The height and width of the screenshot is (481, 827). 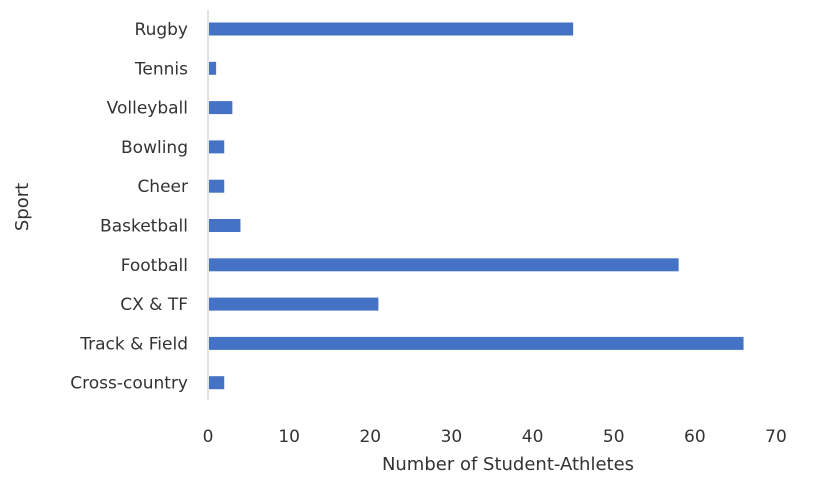 I want to click on category-label: Cross-country, so click(x=129, y=384).